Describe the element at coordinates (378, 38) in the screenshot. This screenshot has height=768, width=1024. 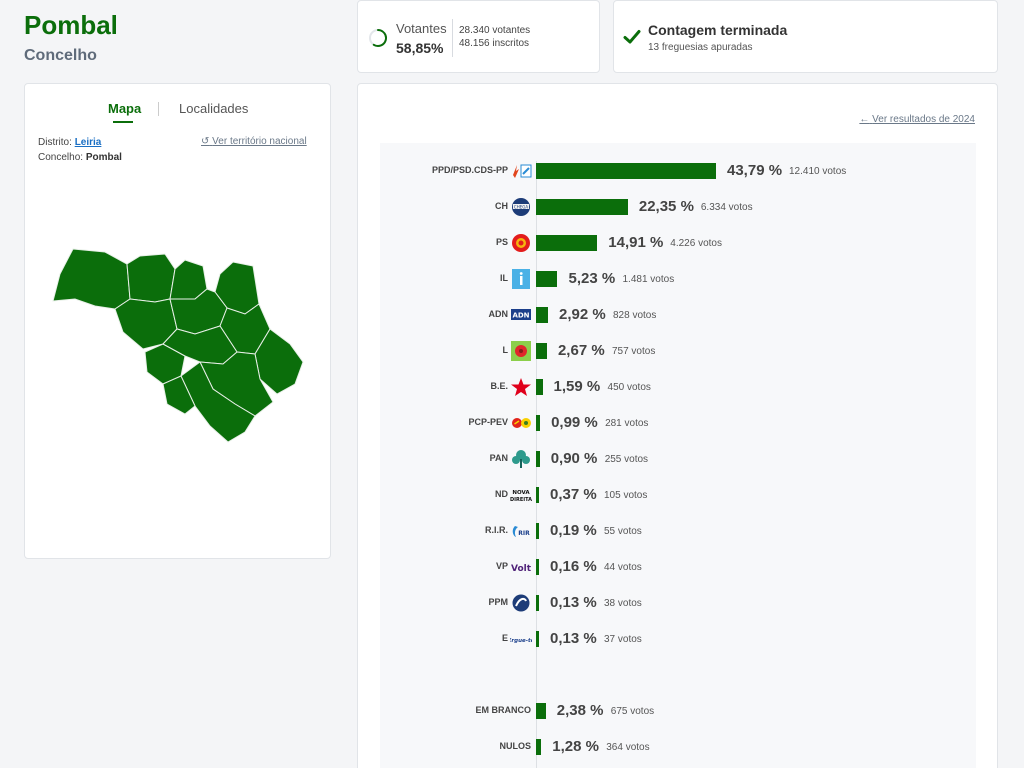
I see `turnout-progress-icon` at that location.